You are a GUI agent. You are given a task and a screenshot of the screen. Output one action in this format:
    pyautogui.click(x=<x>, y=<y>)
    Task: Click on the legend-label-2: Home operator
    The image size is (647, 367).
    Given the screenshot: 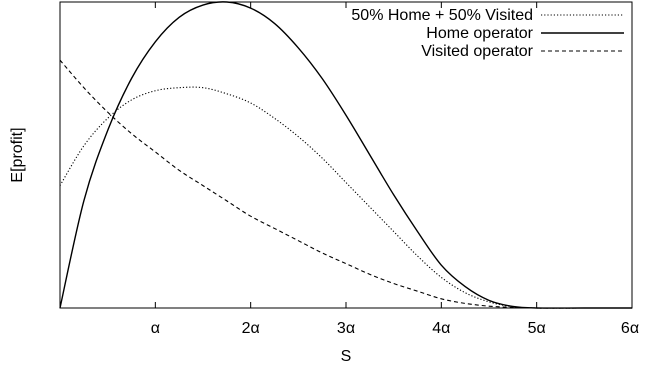 What is the action you would take?
    pyautogui.click(x=479, y=33)
    